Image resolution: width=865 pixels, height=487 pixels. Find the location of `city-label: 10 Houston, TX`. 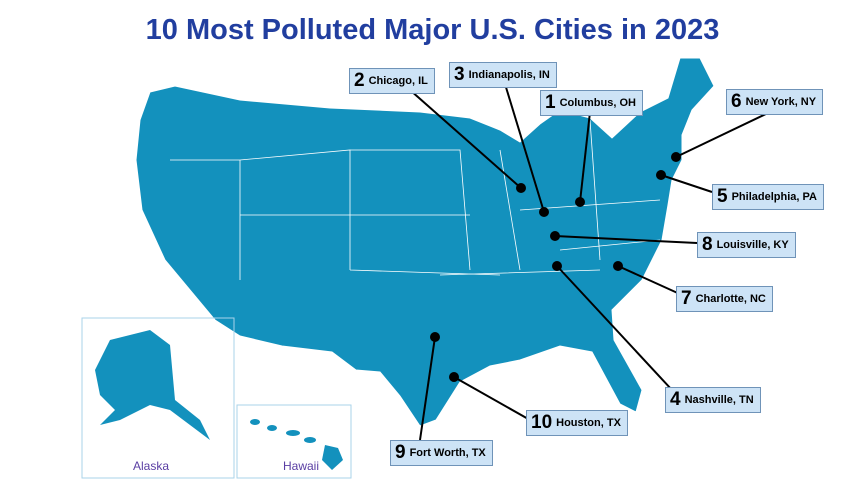

city-label: 10 Houston, TX is located at coordinates (577, 423).